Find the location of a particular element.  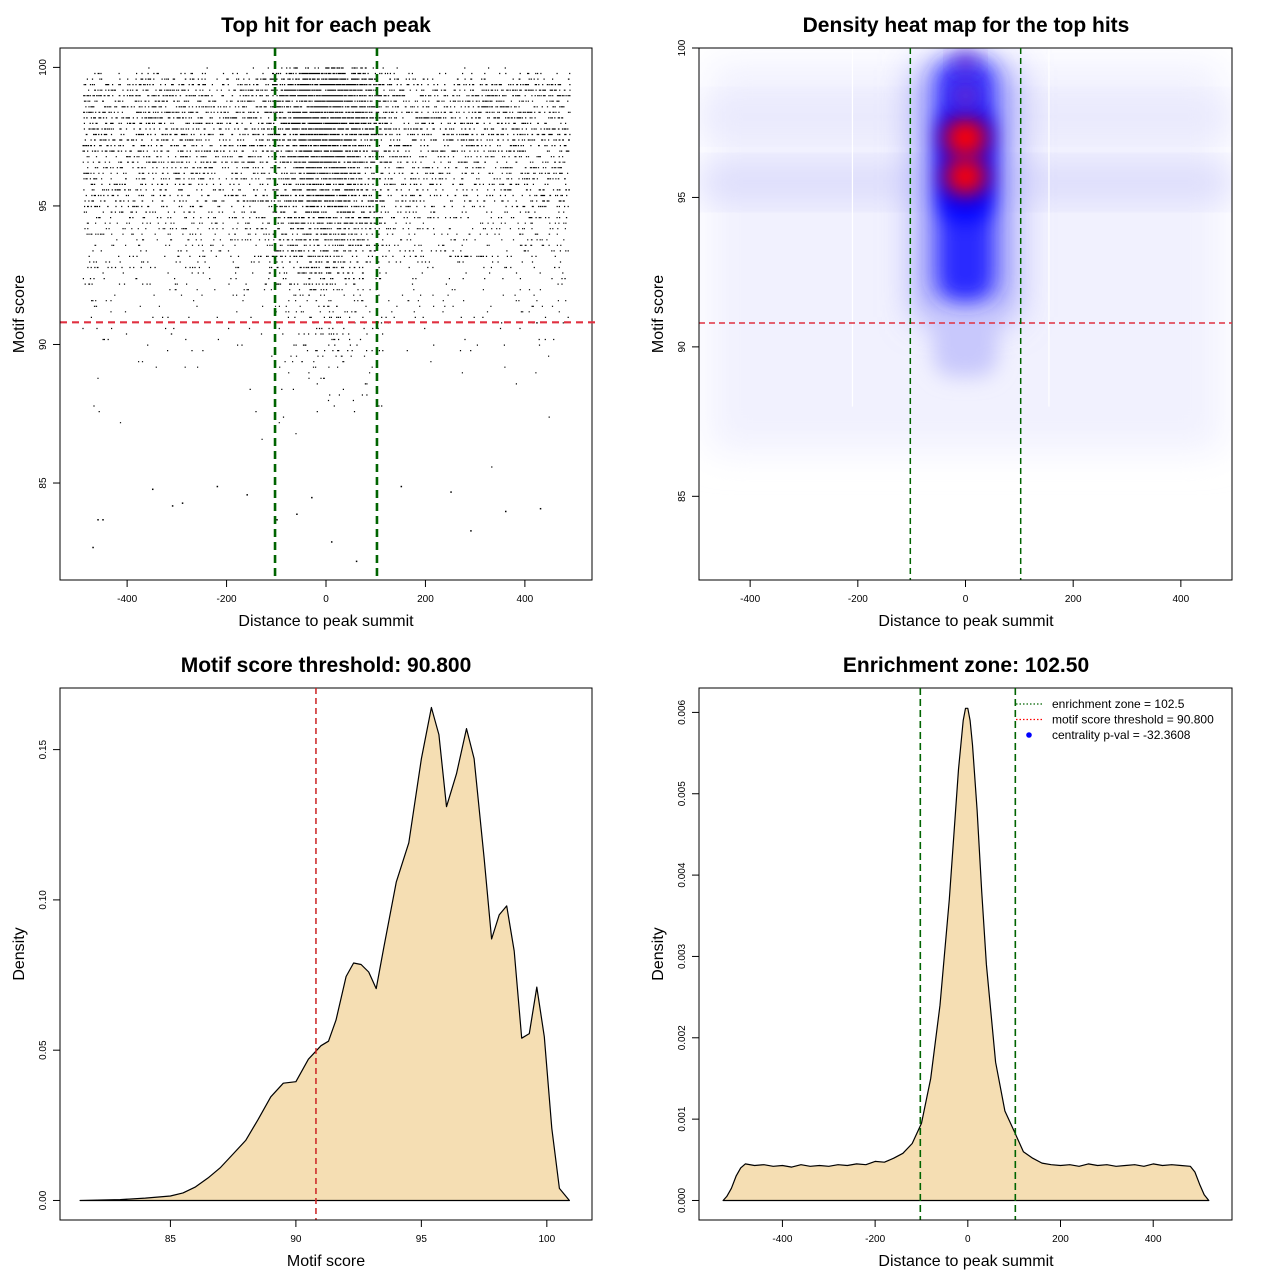

x-tick-label: 90 is located at coordinates (296, 1239).